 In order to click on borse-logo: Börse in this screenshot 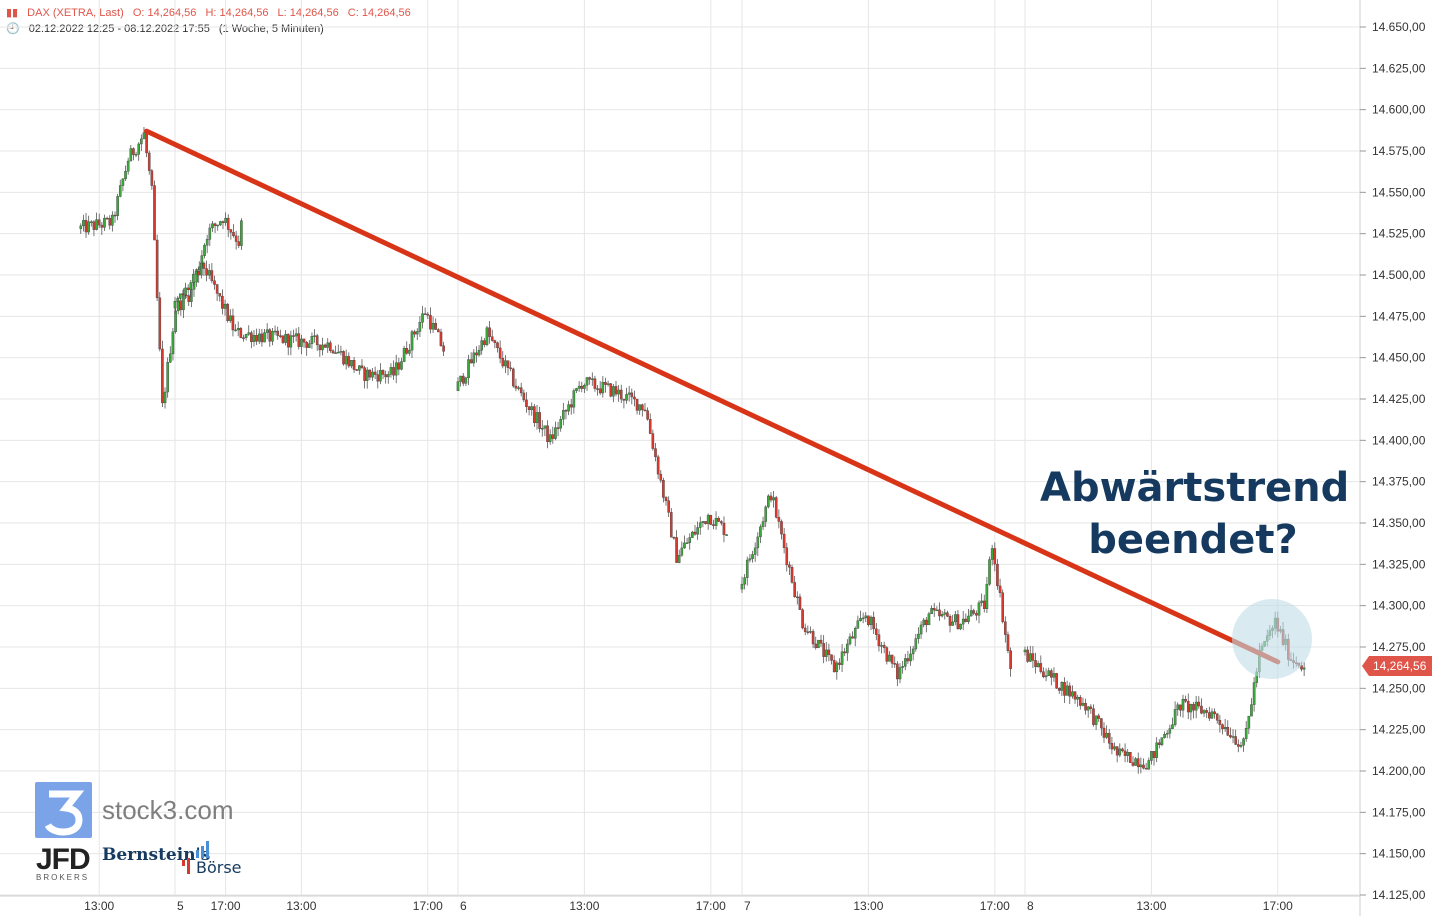, I will do `click(219, 867)`.